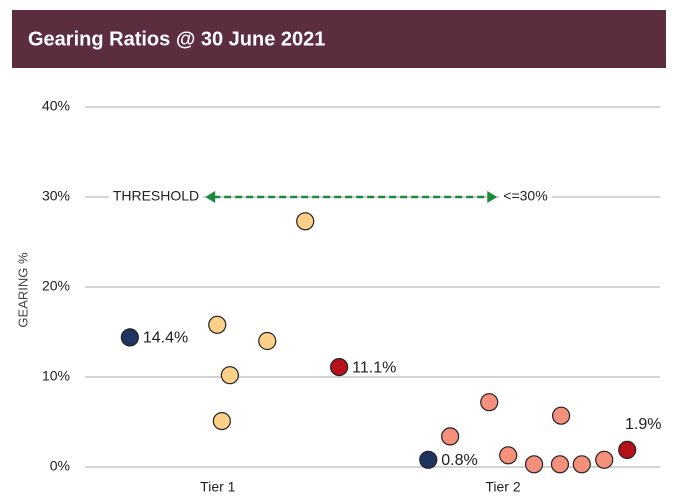 This screenshot has height=503, width=678. What do you see at coordinates (643, 424) in the screenshot?
I see `data-label: 1.9%` at bounding box center [643, 424].